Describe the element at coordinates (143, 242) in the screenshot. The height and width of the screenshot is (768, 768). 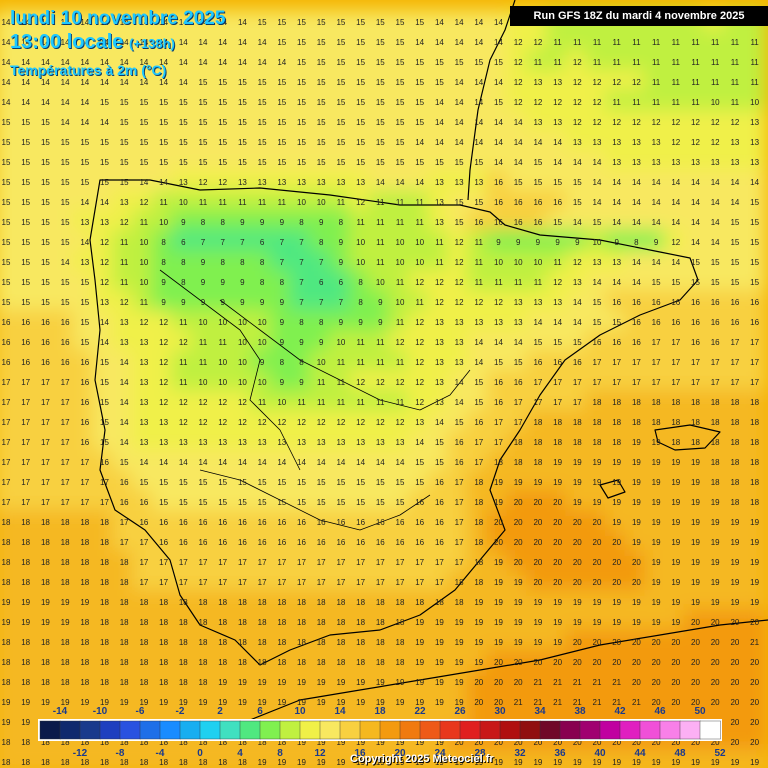
I see `temperature-value: 10` at that location.